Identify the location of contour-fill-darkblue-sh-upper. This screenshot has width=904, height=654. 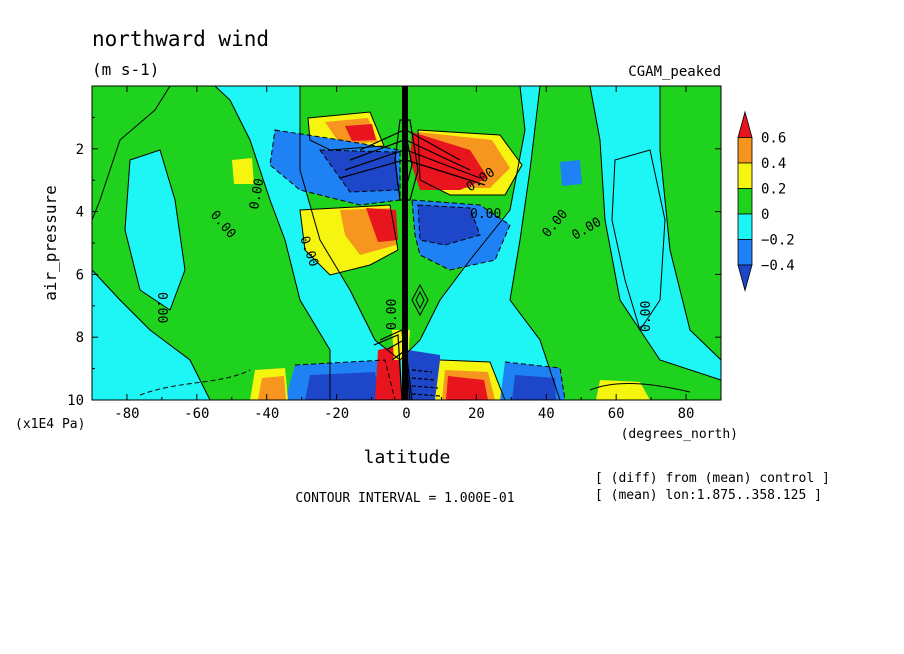
(359, 171).